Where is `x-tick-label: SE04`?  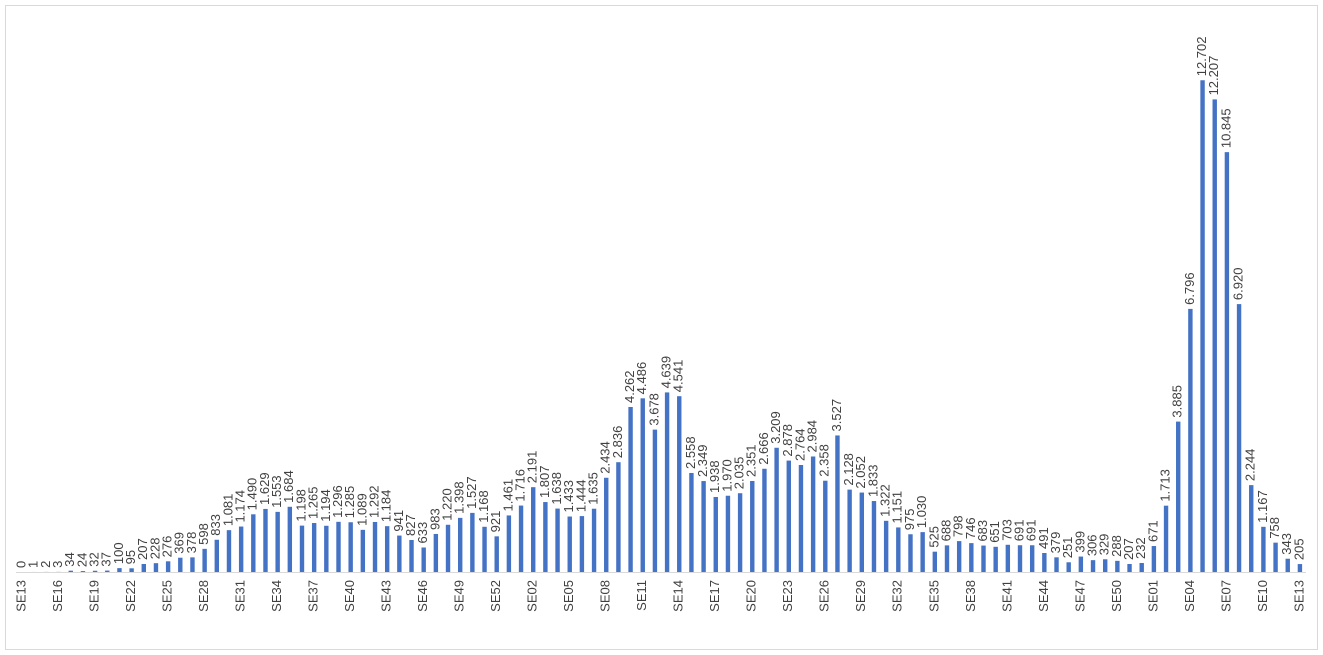 x-tick-label: SE04 is located at coordinates (1189, 596).